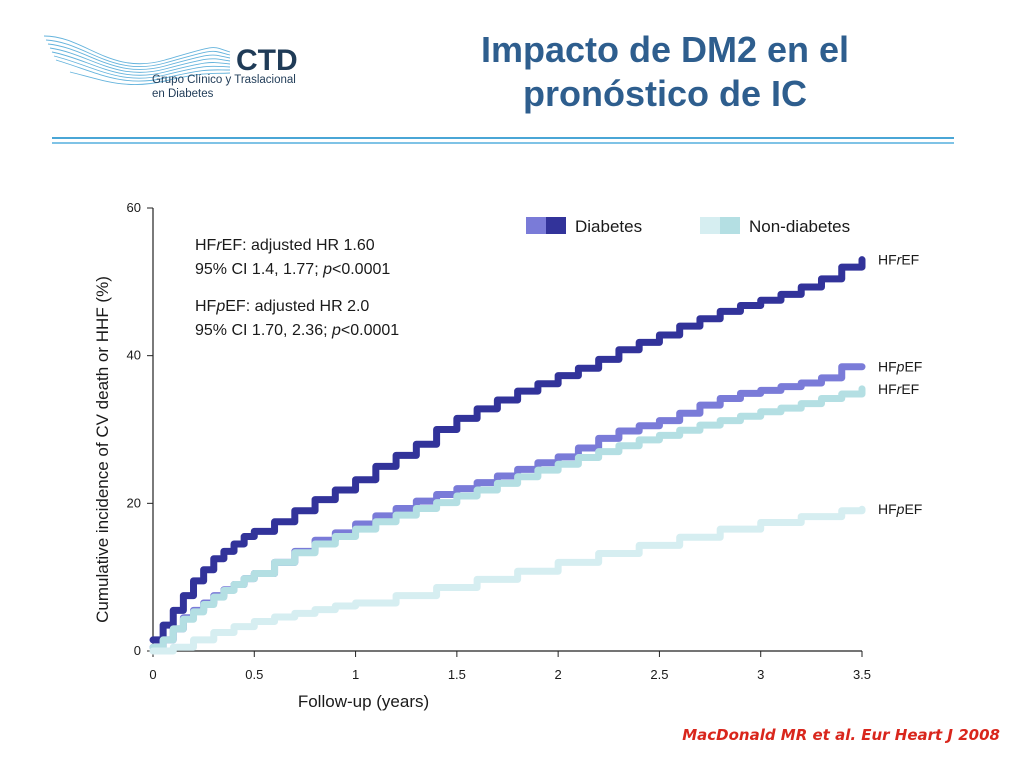 This screenshot has height=768, width=1024. What do you see at coordinates (134, 502) in the screenshot?
I see `y-tick-label: 20` at bounding box center [134, 502].